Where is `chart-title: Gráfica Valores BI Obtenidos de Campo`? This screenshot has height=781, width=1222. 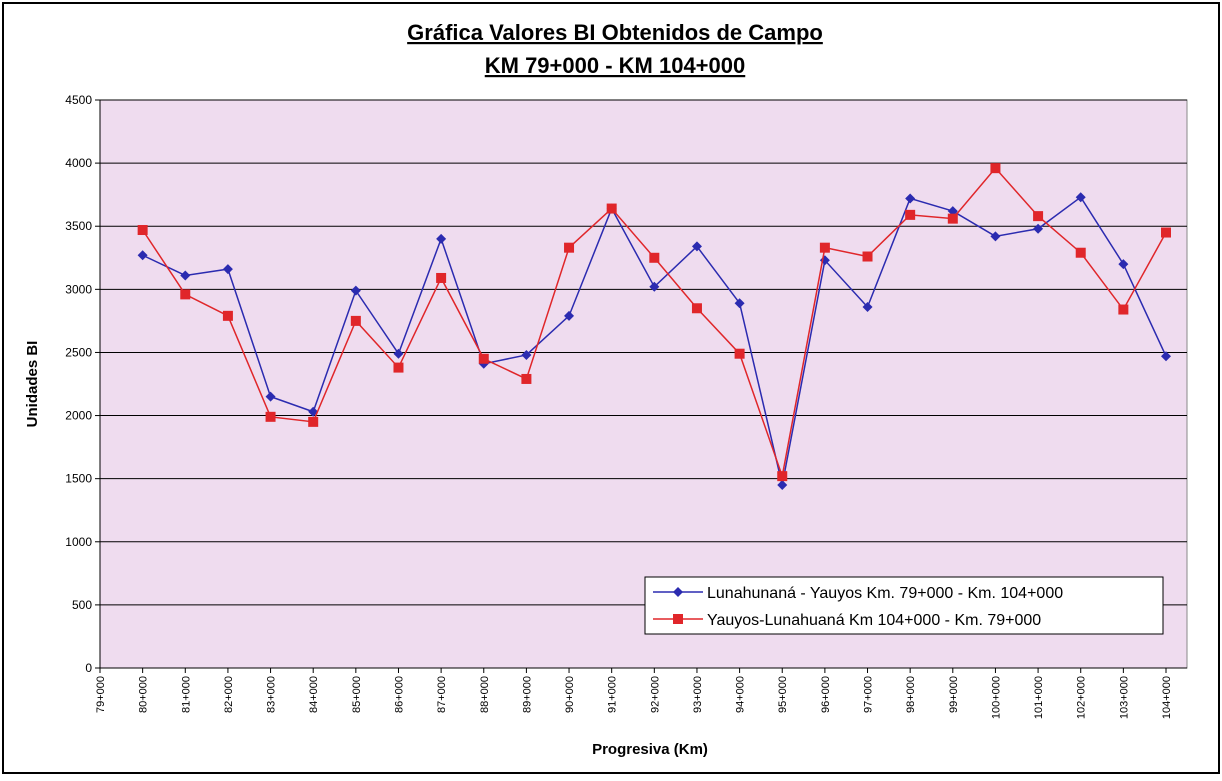
chart-title: Gráfica Valores BI Obtenidos de Campo is located at coordinates (615, 32).